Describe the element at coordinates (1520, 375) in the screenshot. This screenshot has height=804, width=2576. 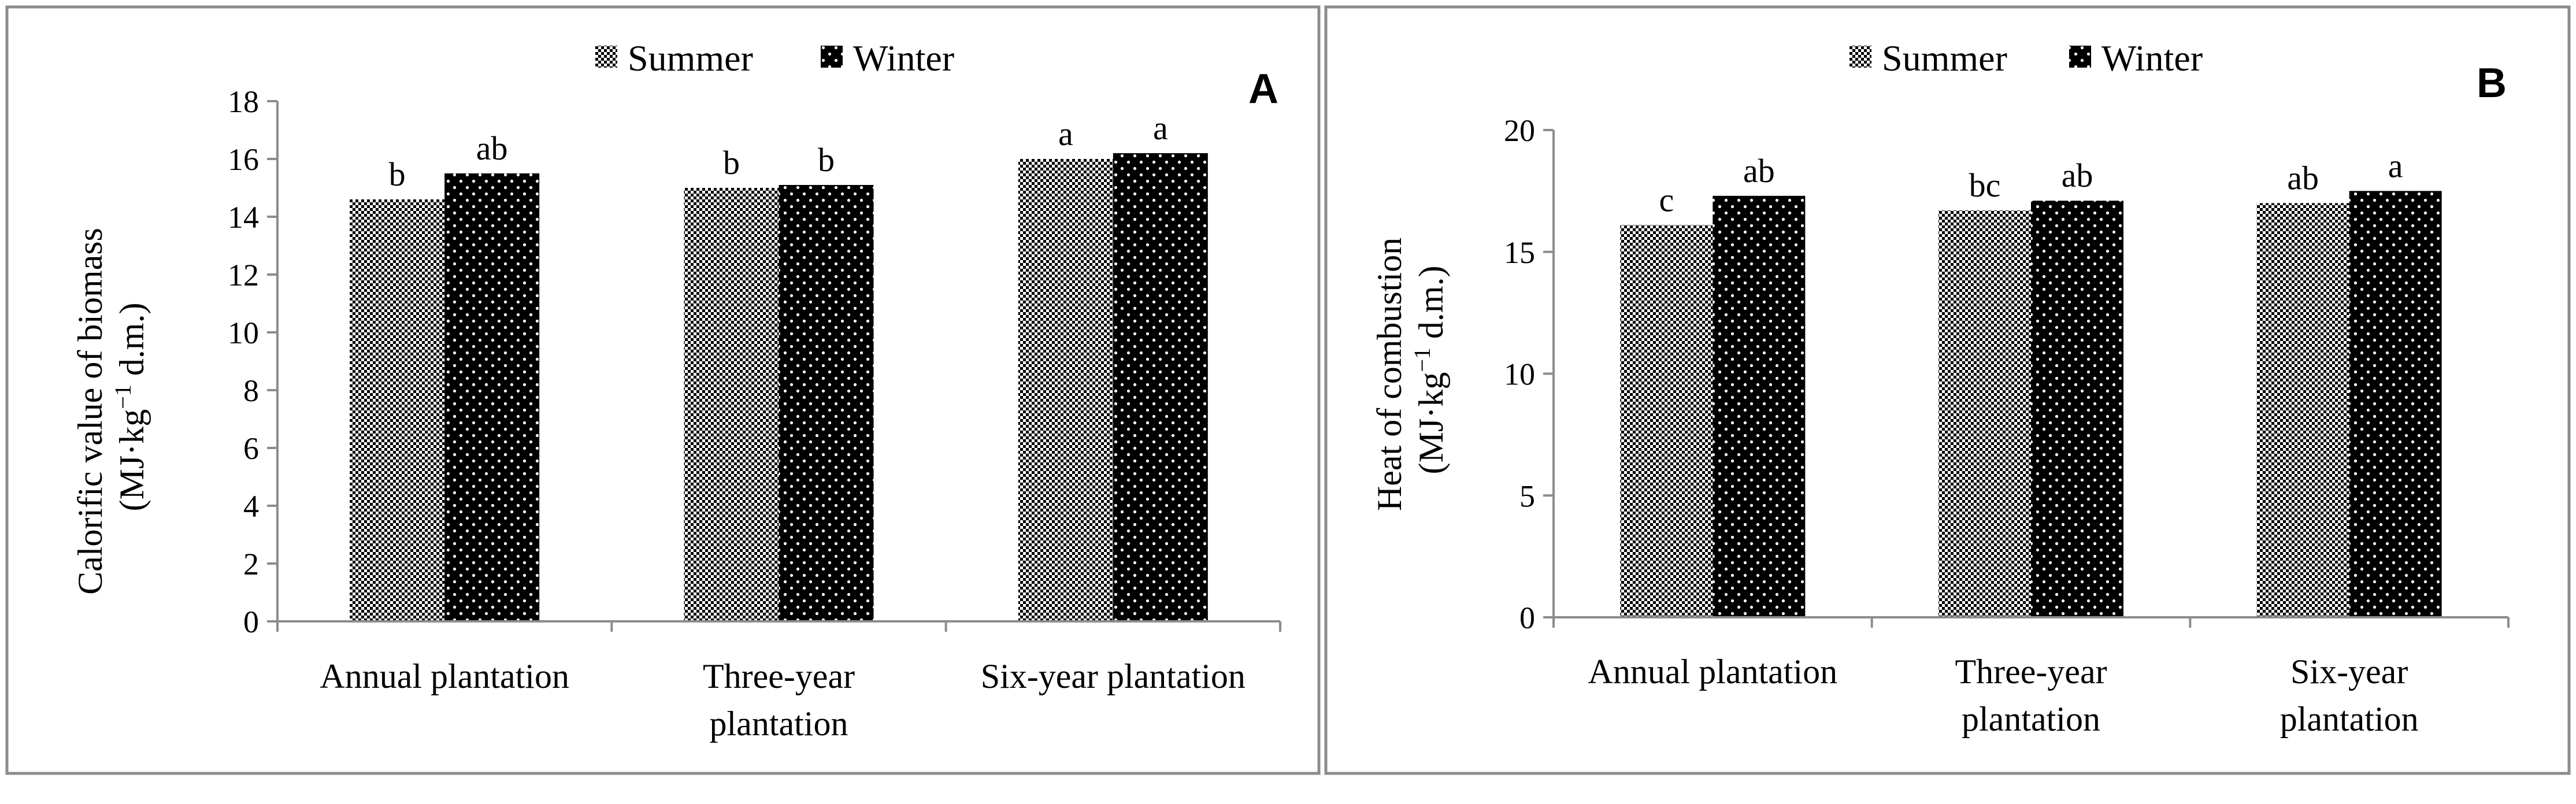
I see `y-tick-label-b: 10` at that location.